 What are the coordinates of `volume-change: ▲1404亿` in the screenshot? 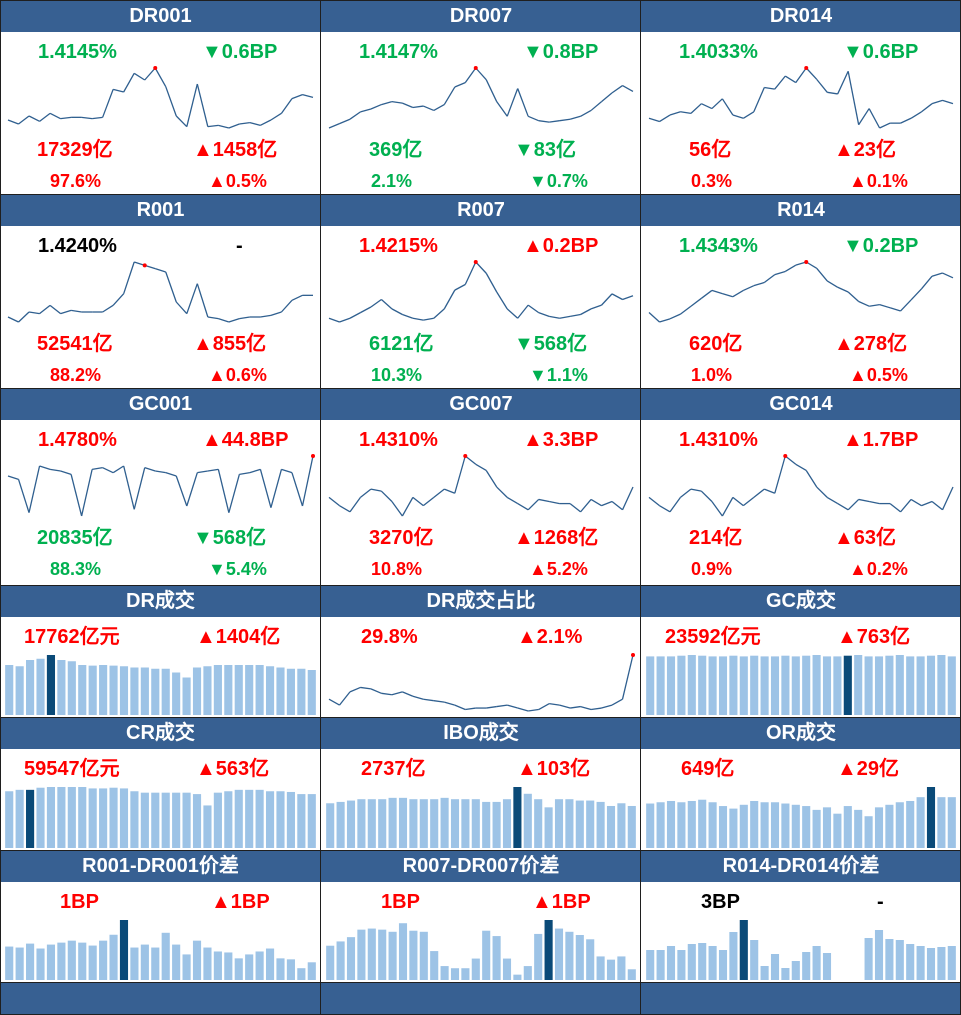 It's located at (238, 637).